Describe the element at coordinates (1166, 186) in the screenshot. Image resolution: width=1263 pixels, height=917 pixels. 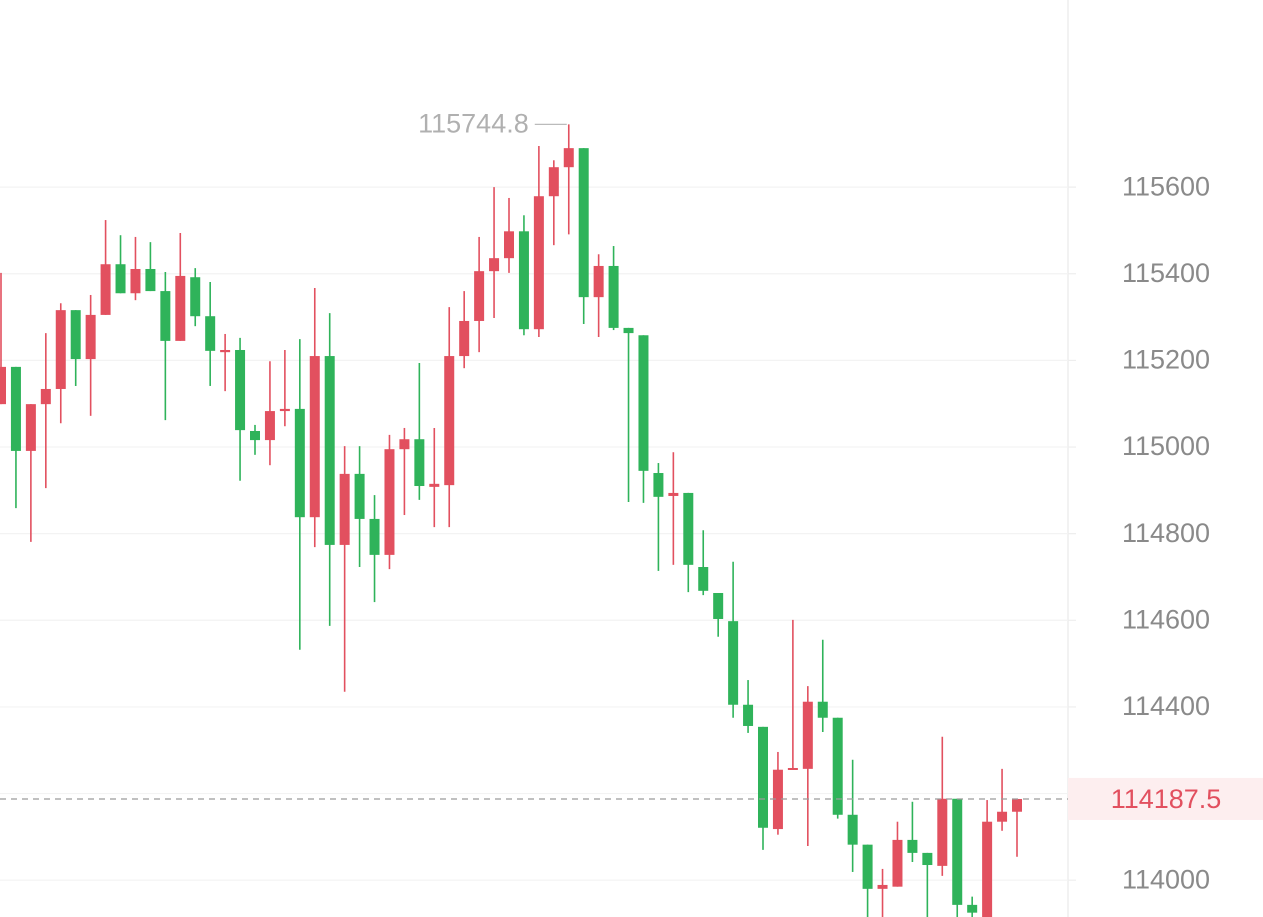
I see `y-tick-label: 115600` at that location.